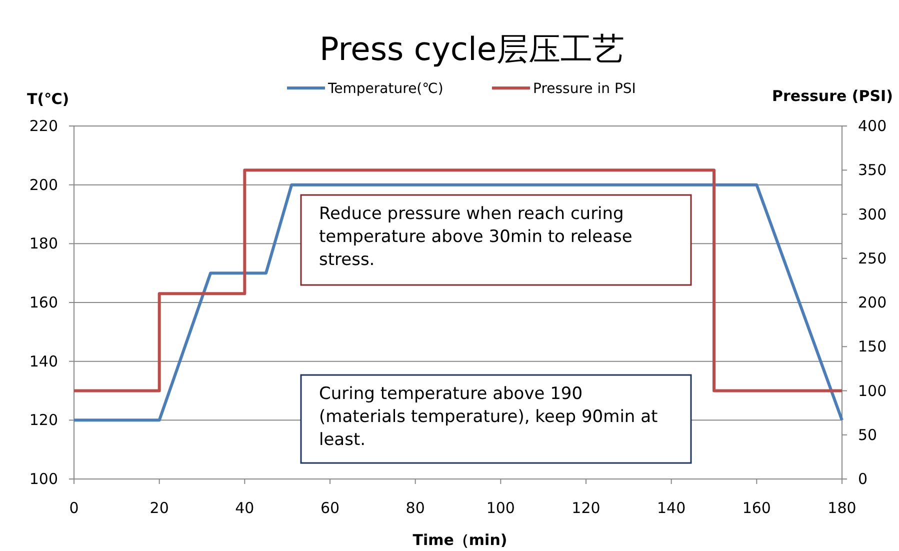 The width and height of the screenshot is (899, 551). Describe the element at coordinates (832, 96) in the screenshot. I see `y2-axis-title: Pressure (PSI)` at that location.